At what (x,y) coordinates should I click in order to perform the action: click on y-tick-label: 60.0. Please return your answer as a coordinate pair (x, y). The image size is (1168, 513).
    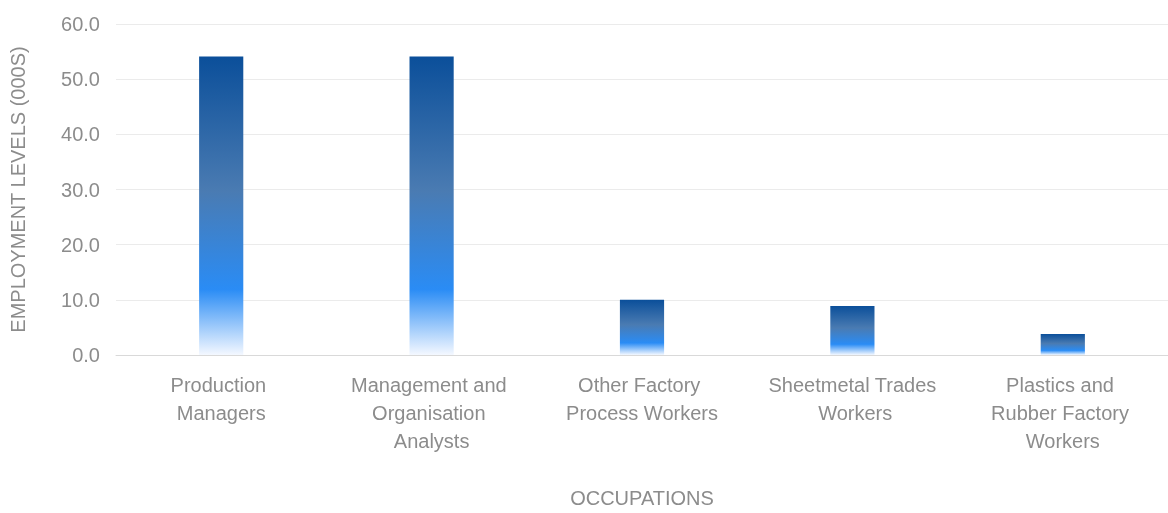
    Looking at the image, I should click on (80, 24).